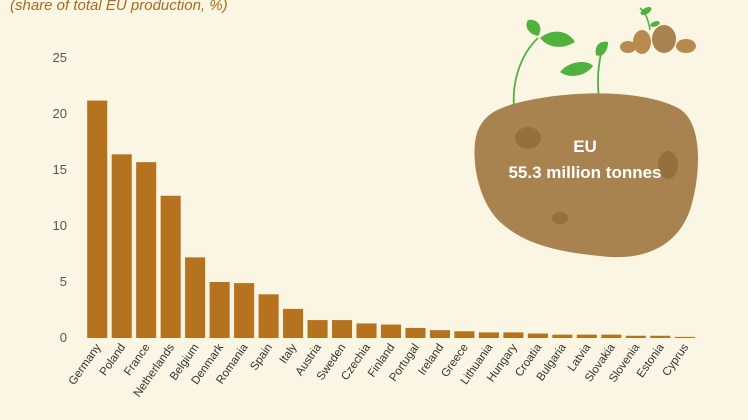 This screenshot has width=748, height=420. I want to click on bar-finland, so click(391, 331).